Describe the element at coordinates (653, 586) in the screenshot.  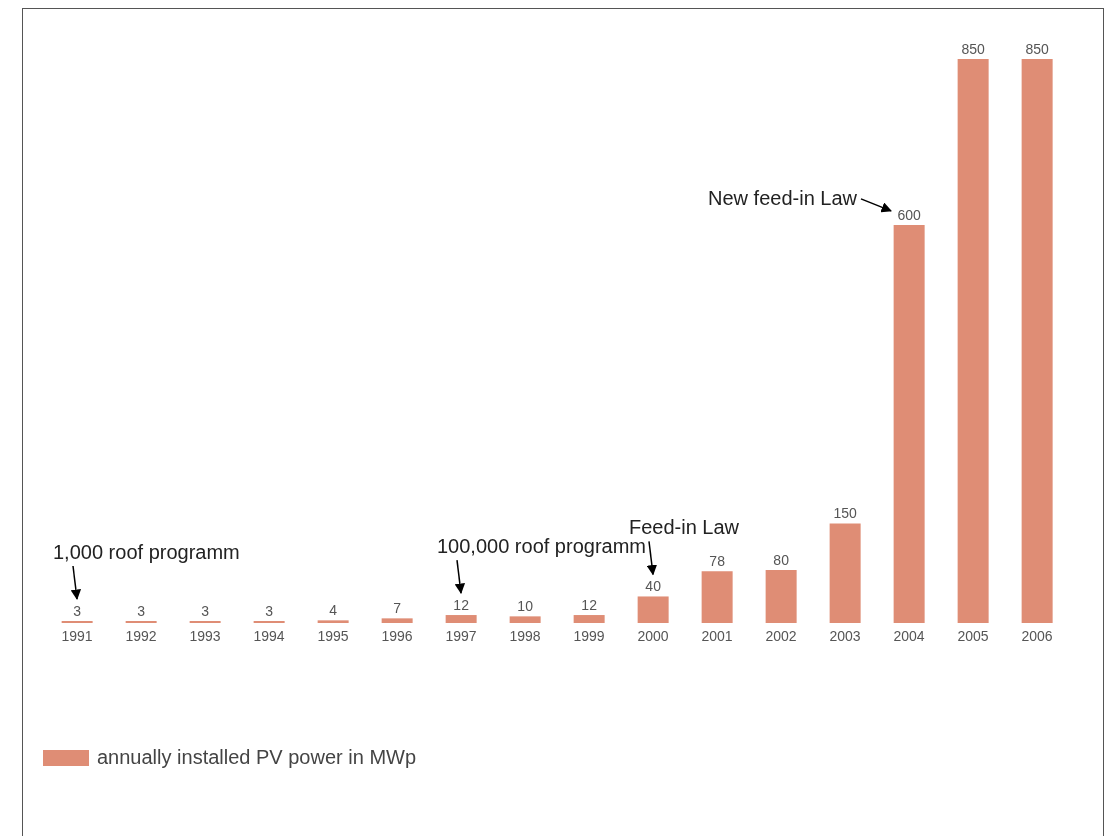
I see `data-label: 40` at that location.